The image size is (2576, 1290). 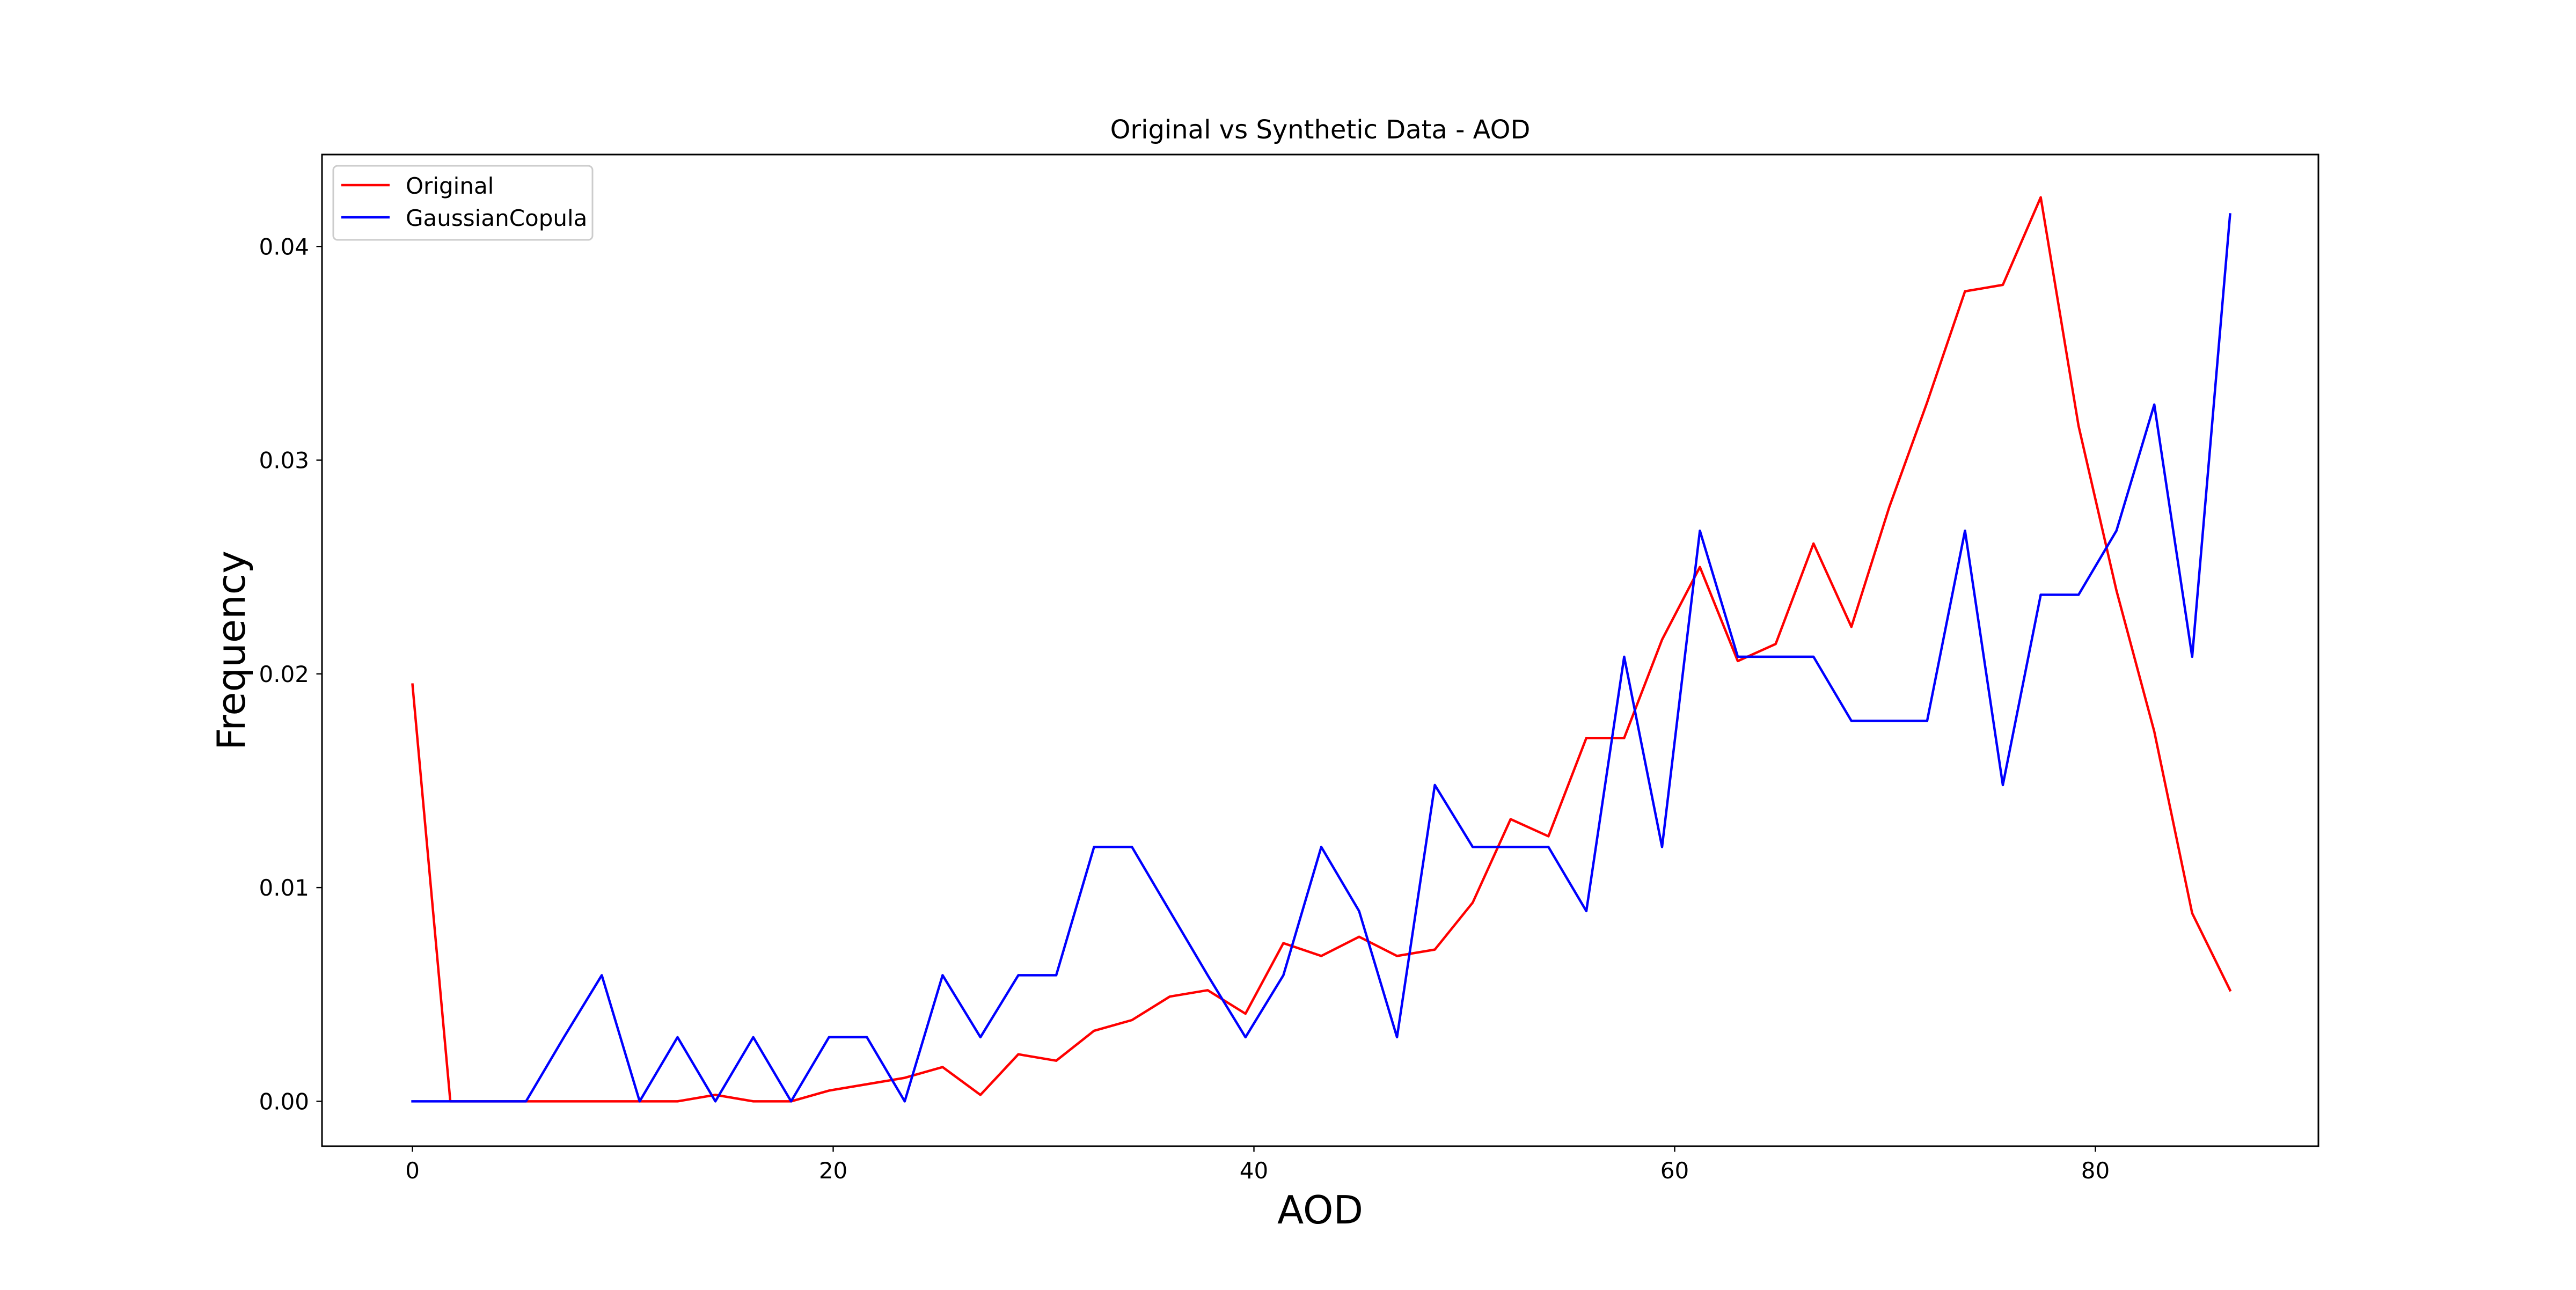 I want to click on y-tick-label: 0.00, so click(x=284, y=1101).